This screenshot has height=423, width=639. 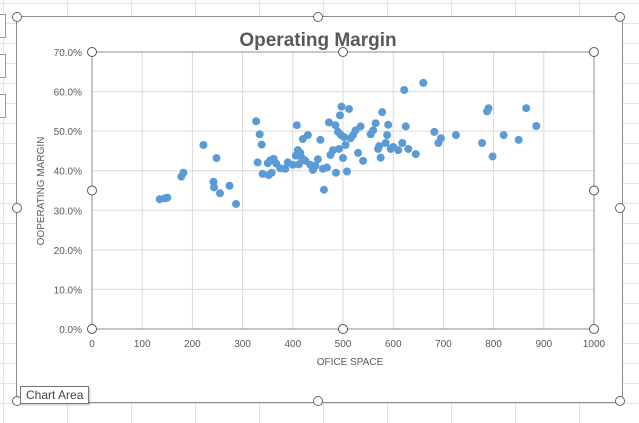 I want to click on resize-handle-bottom-right, so click(x=620, y=401).